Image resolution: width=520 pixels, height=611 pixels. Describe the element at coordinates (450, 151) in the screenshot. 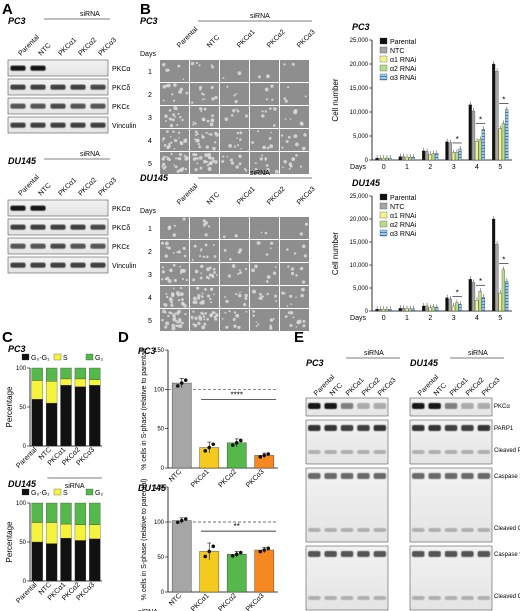

I see `bar-NTC` at that location.